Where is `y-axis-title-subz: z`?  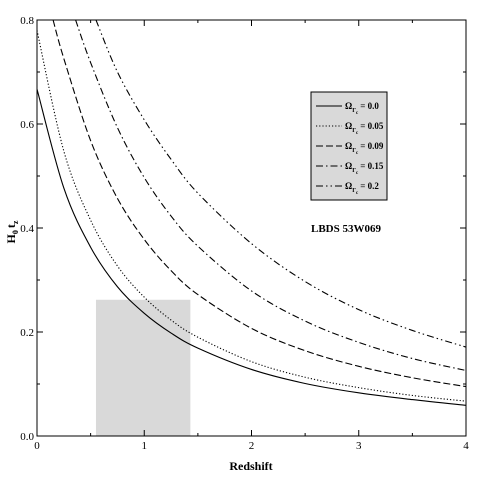
y-axis-title-subz: z is located at coordinates (15, 222).